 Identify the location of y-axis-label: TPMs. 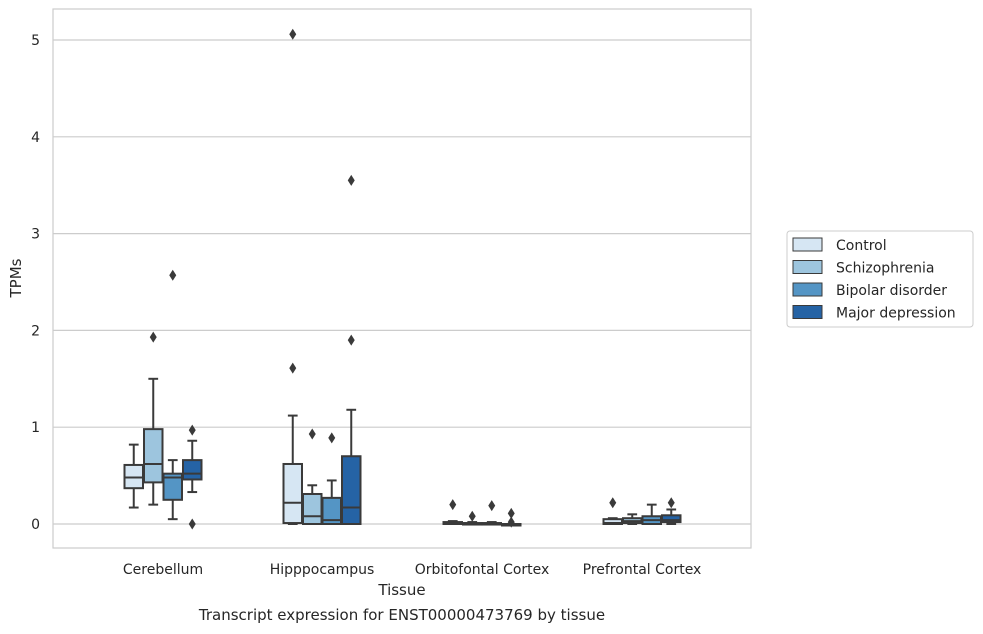
(16, 278).